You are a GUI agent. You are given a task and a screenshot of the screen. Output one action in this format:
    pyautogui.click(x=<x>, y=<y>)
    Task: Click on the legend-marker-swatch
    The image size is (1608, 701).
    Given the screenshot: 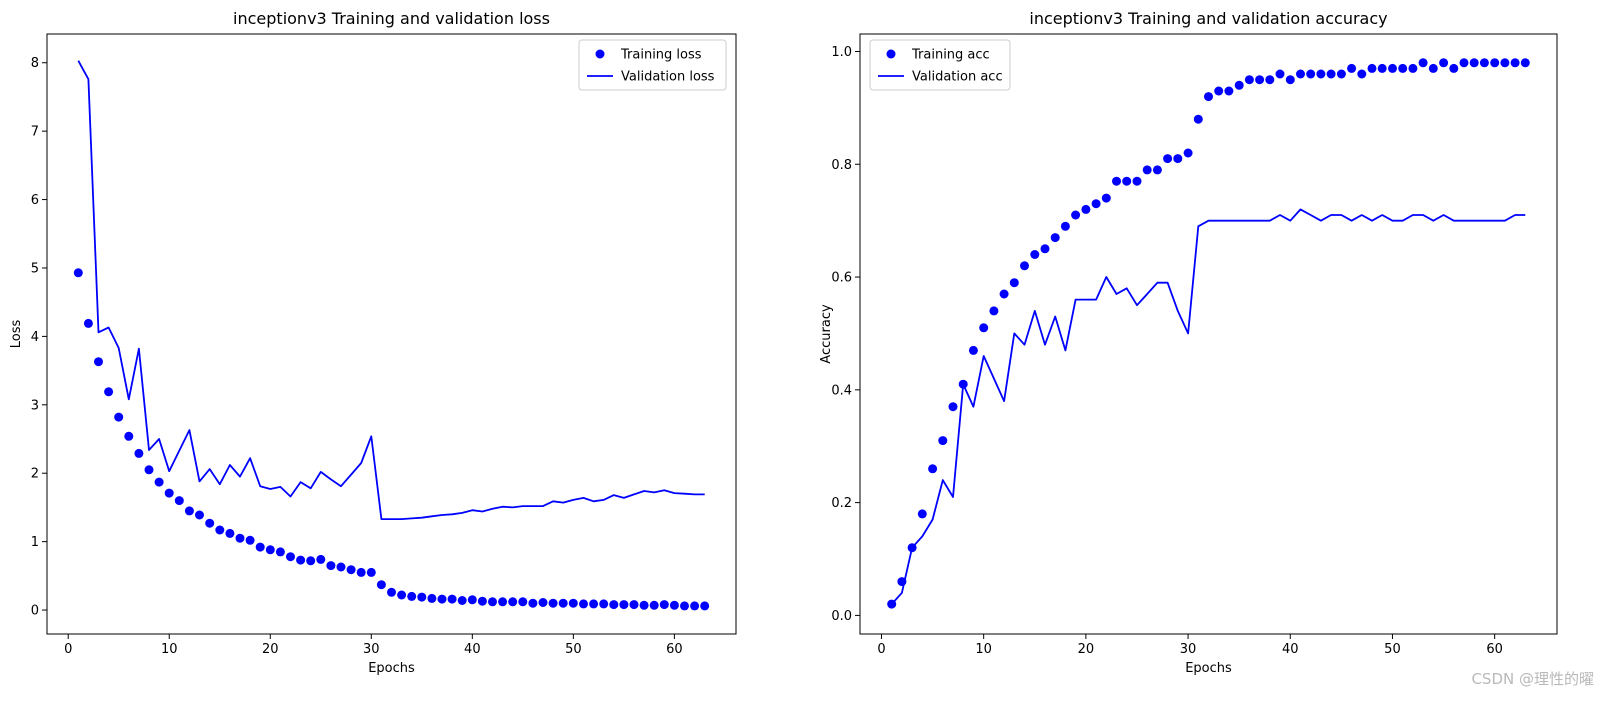 What is the action you would take?
    pyautogui.click(x=891, y=54)
    